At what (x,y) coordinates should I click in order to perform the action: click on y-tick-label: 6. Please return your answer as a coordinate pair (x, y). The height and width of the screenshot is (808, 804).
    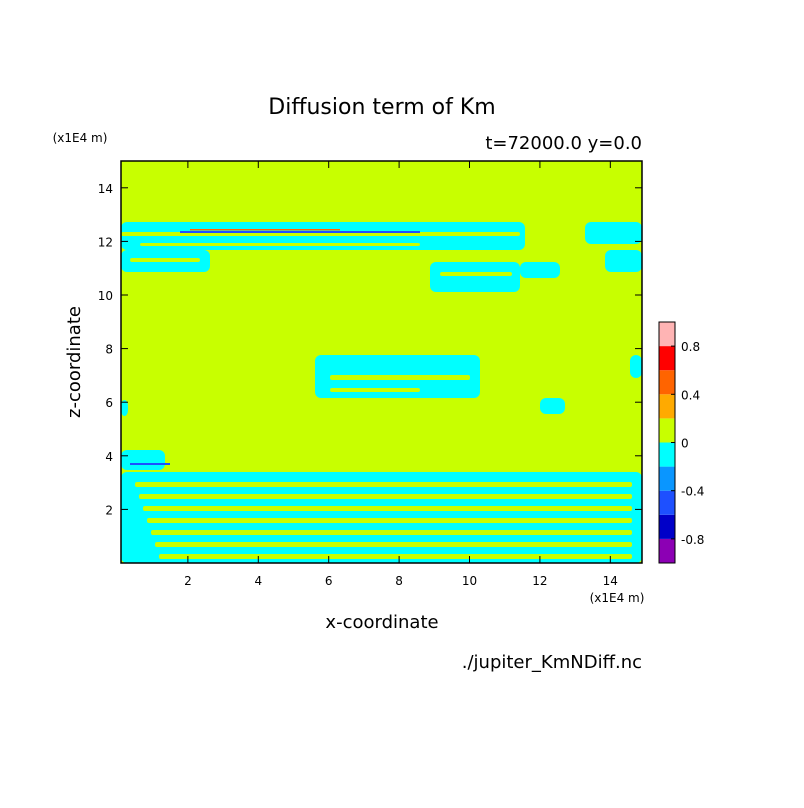
    Looking at the image, I should click on (109, 403).